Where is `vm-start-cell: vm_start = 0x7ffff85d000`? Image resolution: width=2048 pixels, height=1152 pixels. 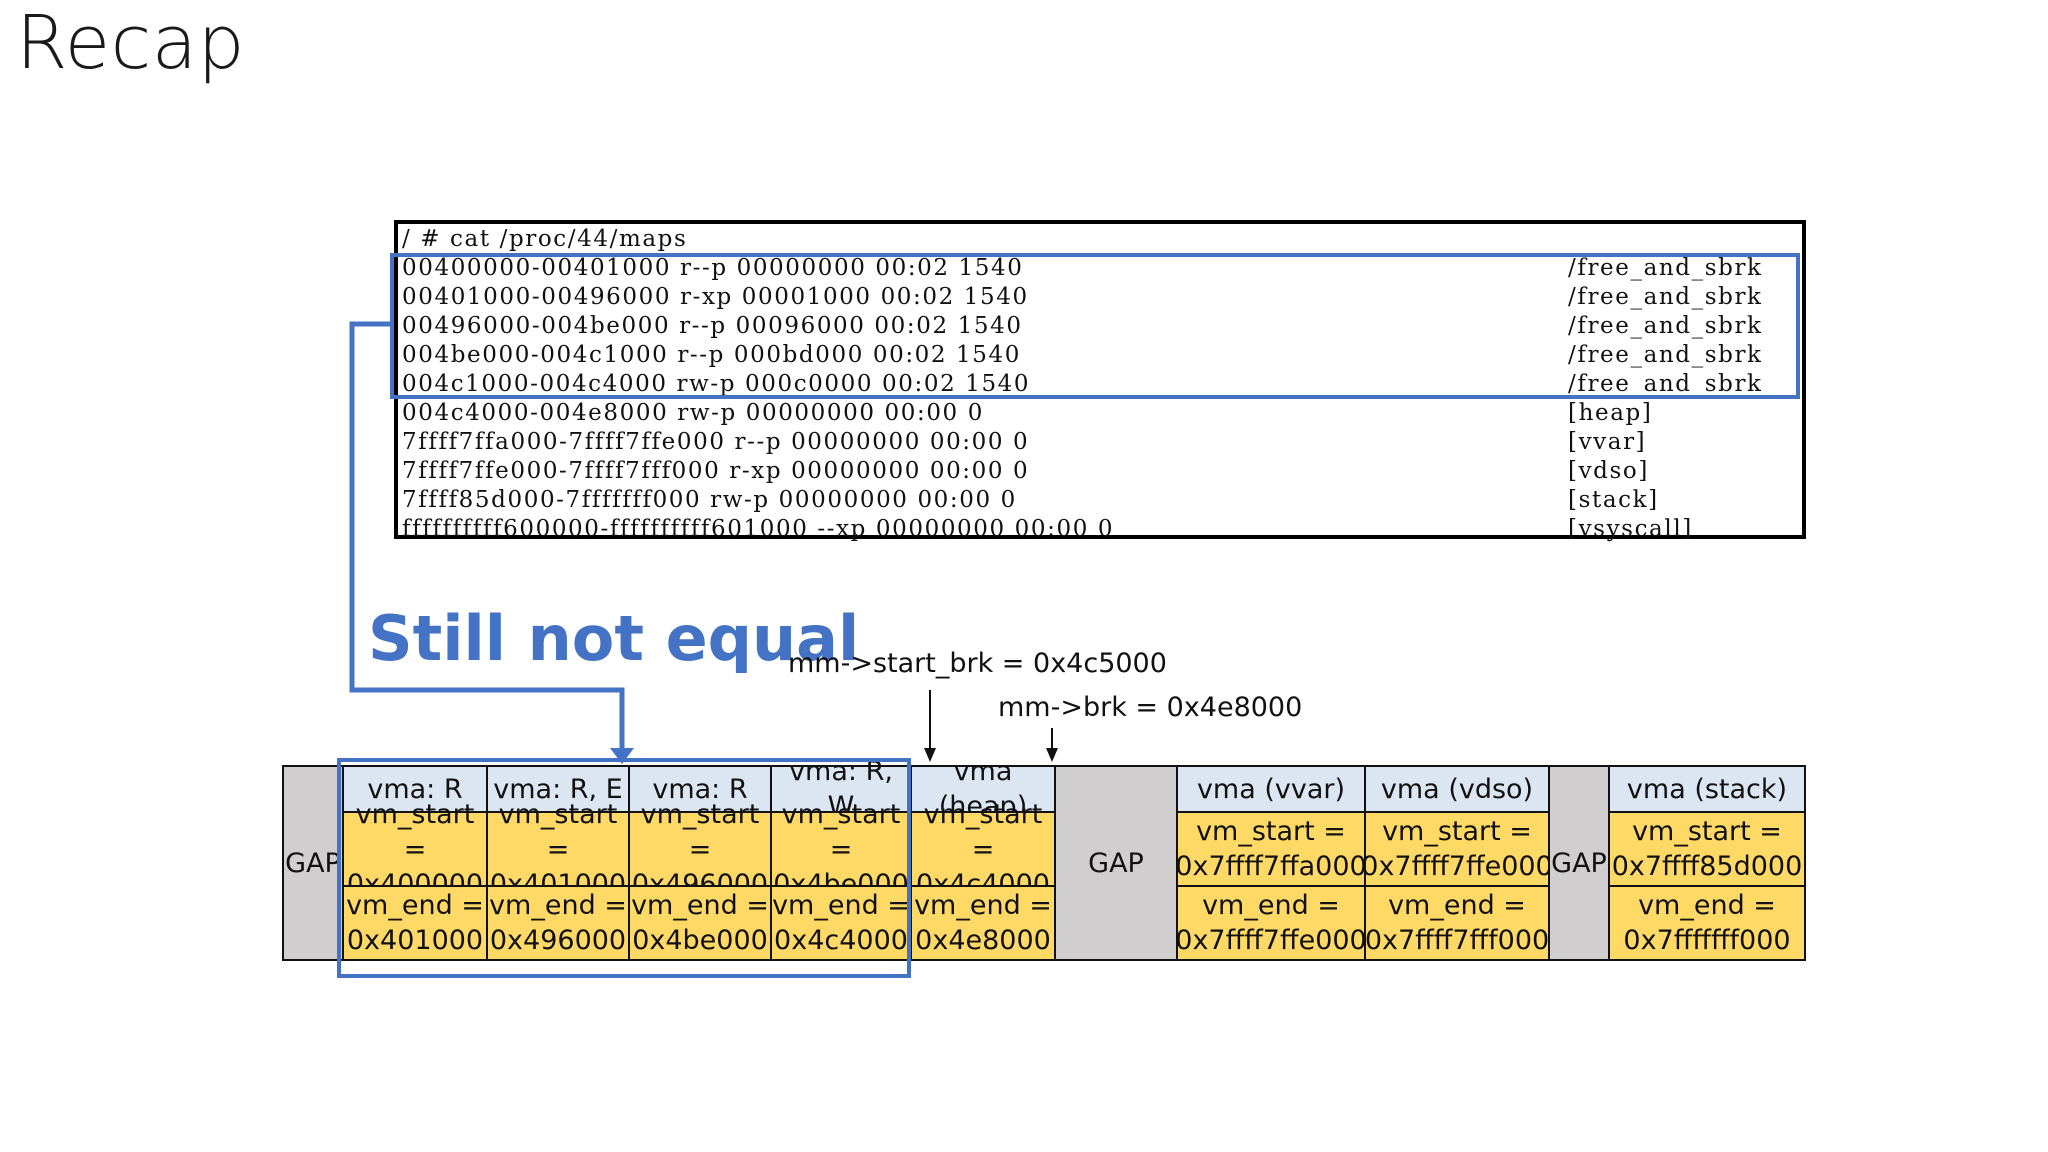 vm-start-cell: vm_start = 0x7ffff85d000 is located at coordinates (1707, 849).